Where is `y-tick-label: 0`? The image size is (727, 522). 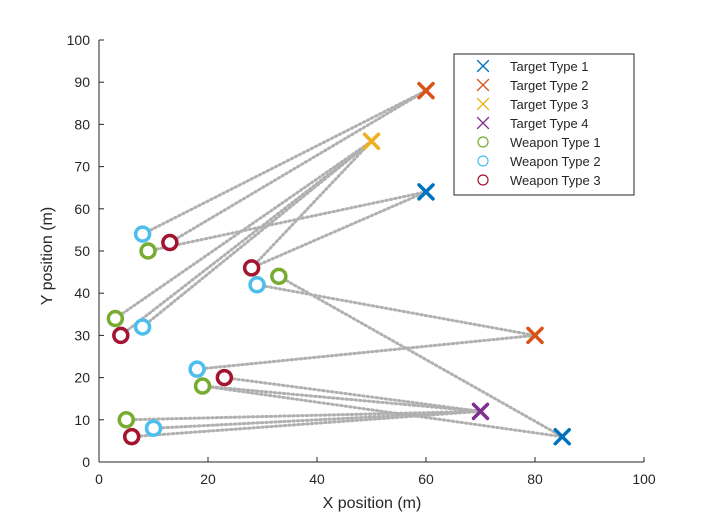
y-tick-label: 0 is located at coordinates (86, 462).